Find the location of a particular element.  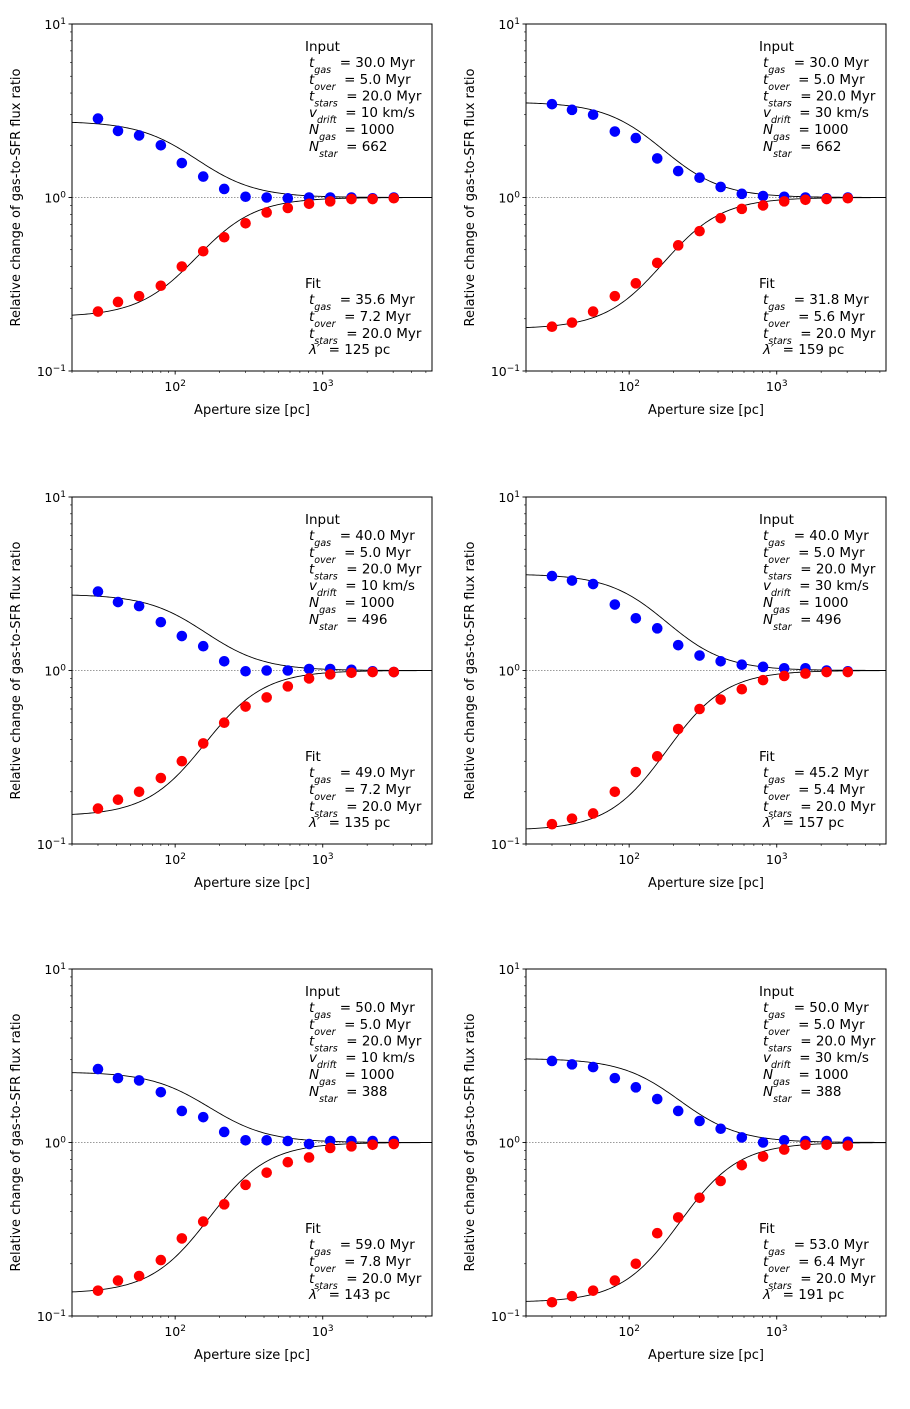

fit-t-stars: tstars = 20.0 Myr is located at coordinates (365, 809).